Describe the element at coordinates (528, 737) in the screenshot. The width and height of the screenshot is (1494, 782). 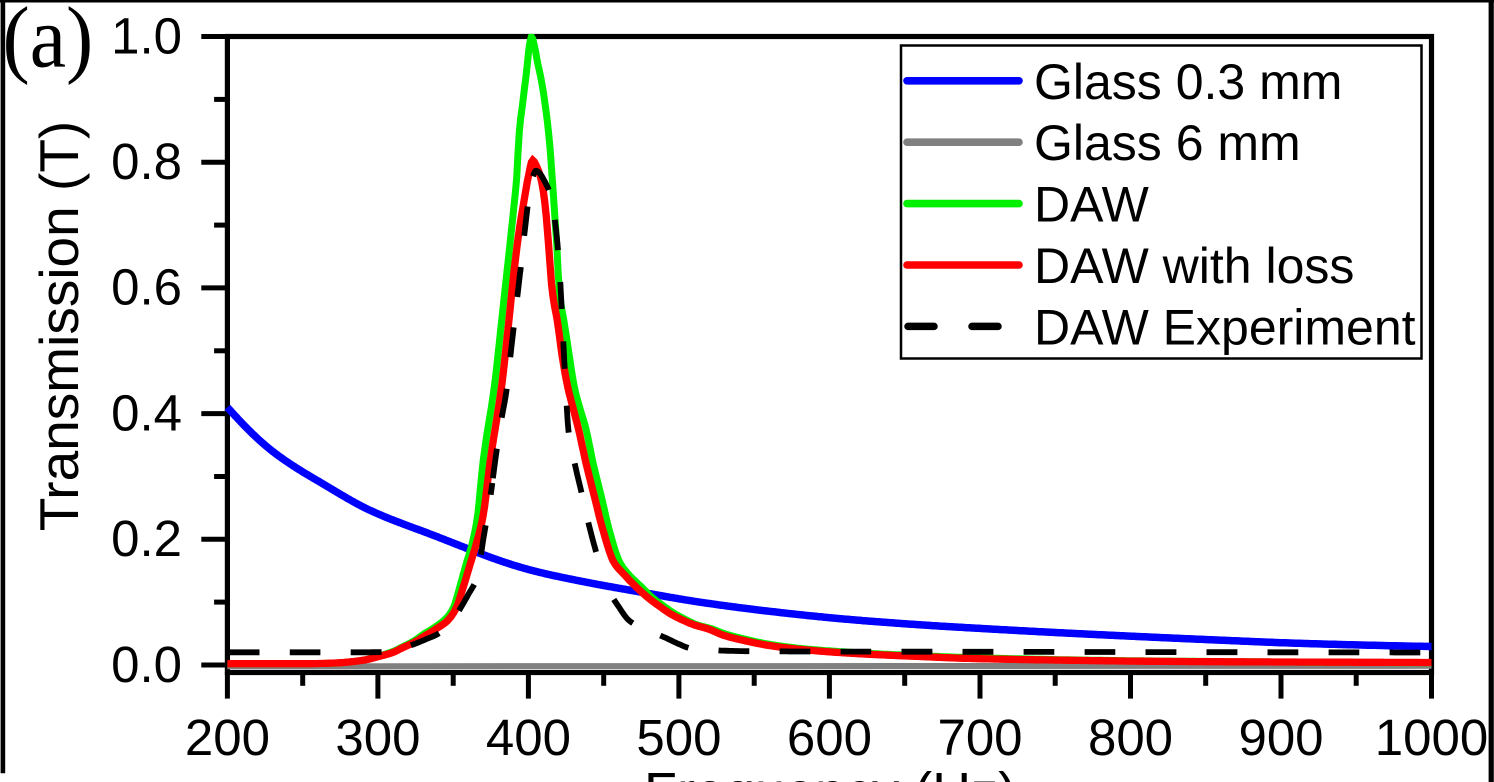
I see `svg-text: 400` at that location.